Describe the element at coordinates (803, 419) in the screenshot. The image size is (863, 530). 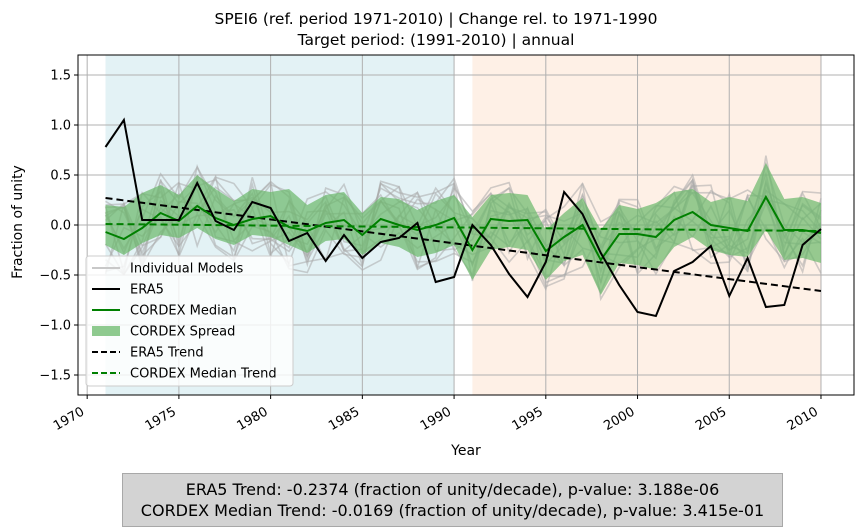
I see `x-tick-label: 2010` at that location.